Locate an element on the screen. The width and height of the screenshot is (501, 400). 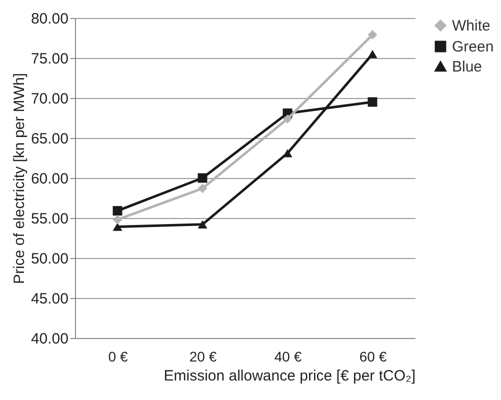
y-tick-label: 65.00 is located at coordinates (49, 139).